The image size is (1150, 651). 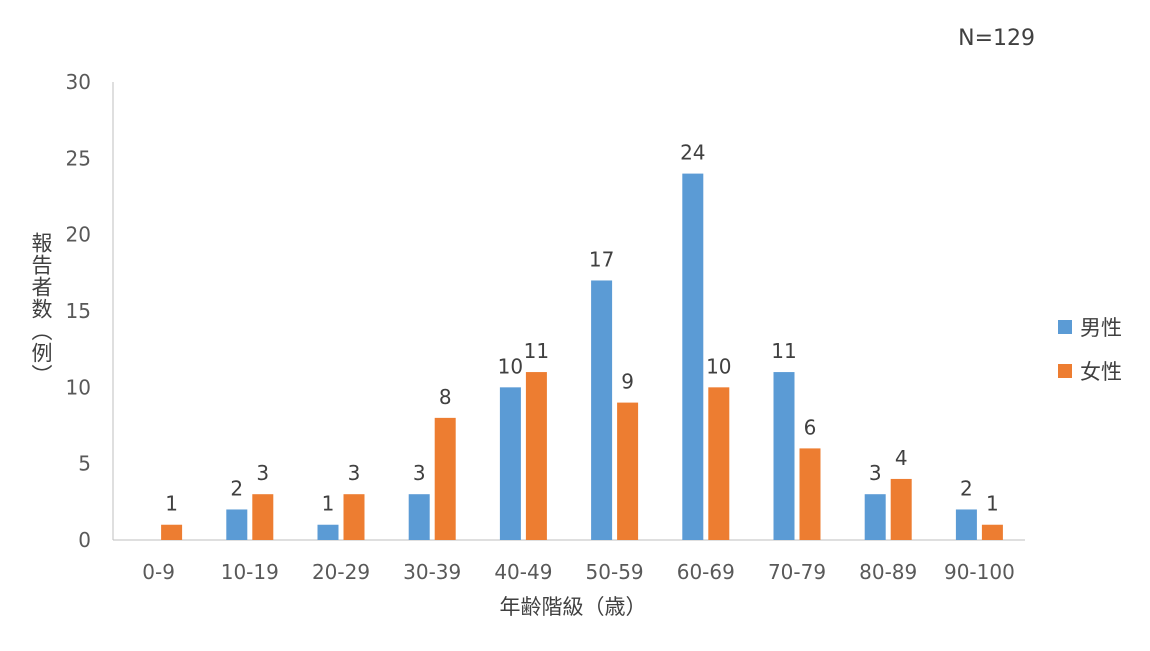 I want to click on legend-label-female: 女性, so click(x=1101, y=372).